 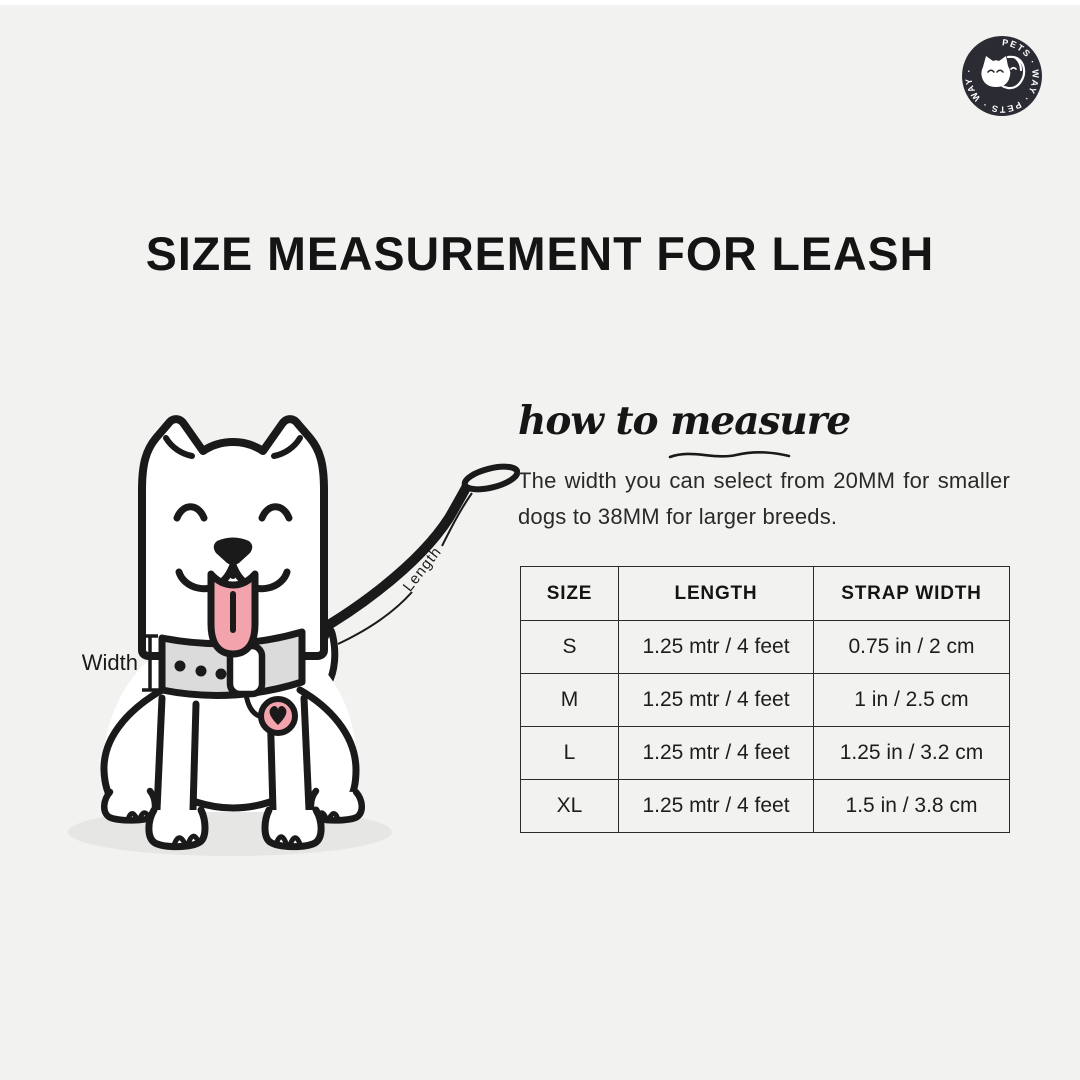 I want to click on size-cell: S, so click(x=569, y=647).